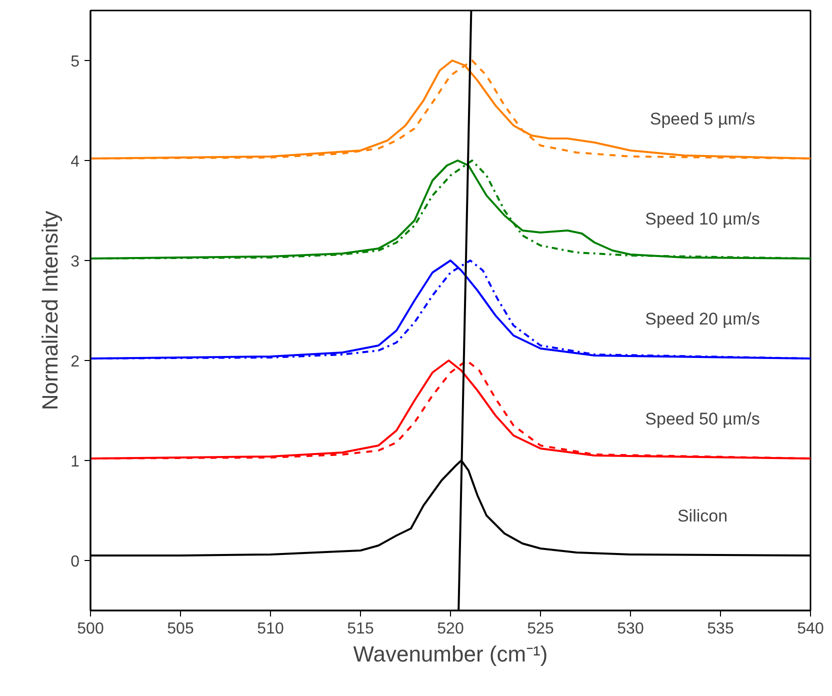  What do you see at coordinates (75, 562) in the screenshot?
I see `y-tick-label: 0` at bounding box center [75, 562].